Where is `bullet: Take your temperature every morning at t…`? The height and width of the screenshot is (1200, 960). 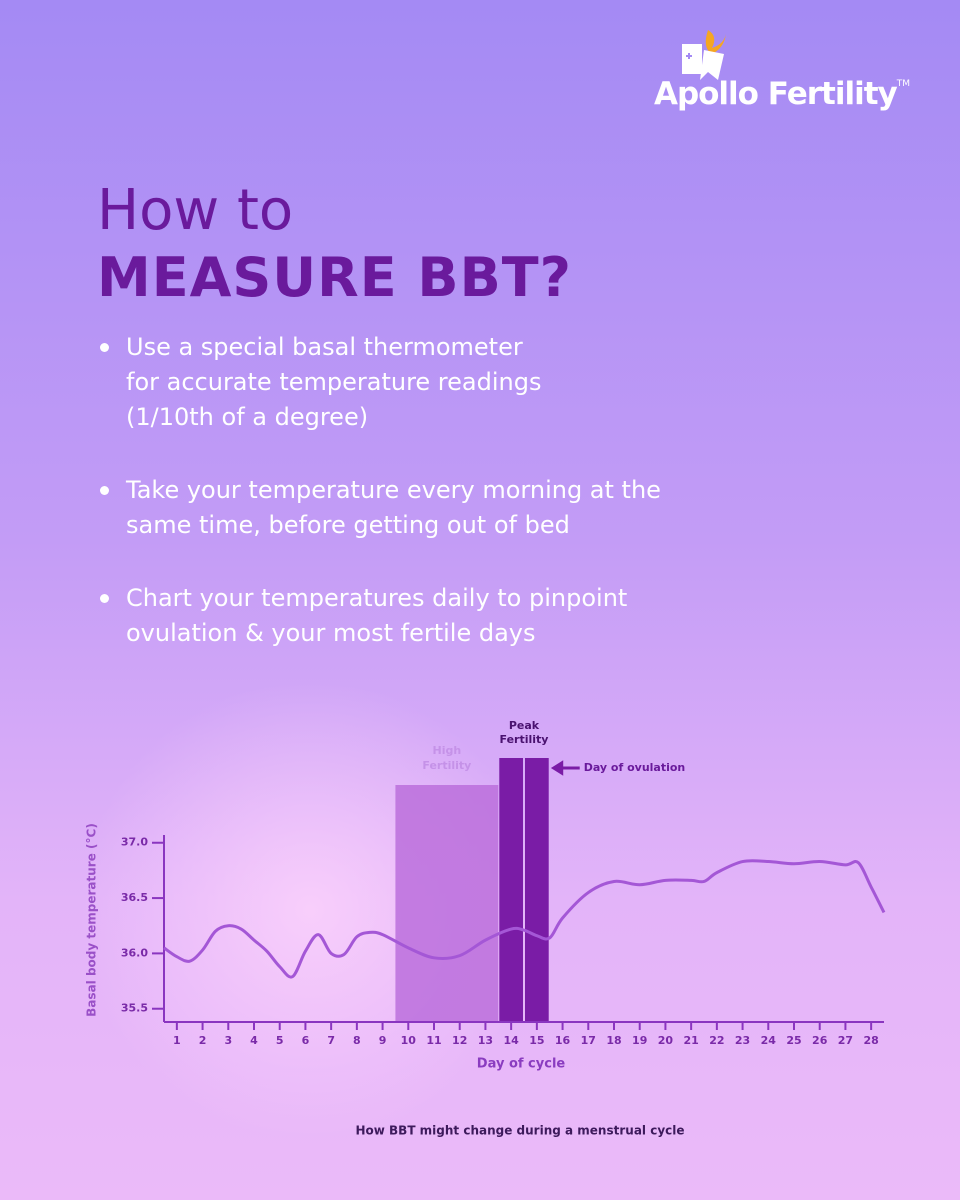 bullet: Take your temperature every morning at t… is located at coordinates (450, 508).